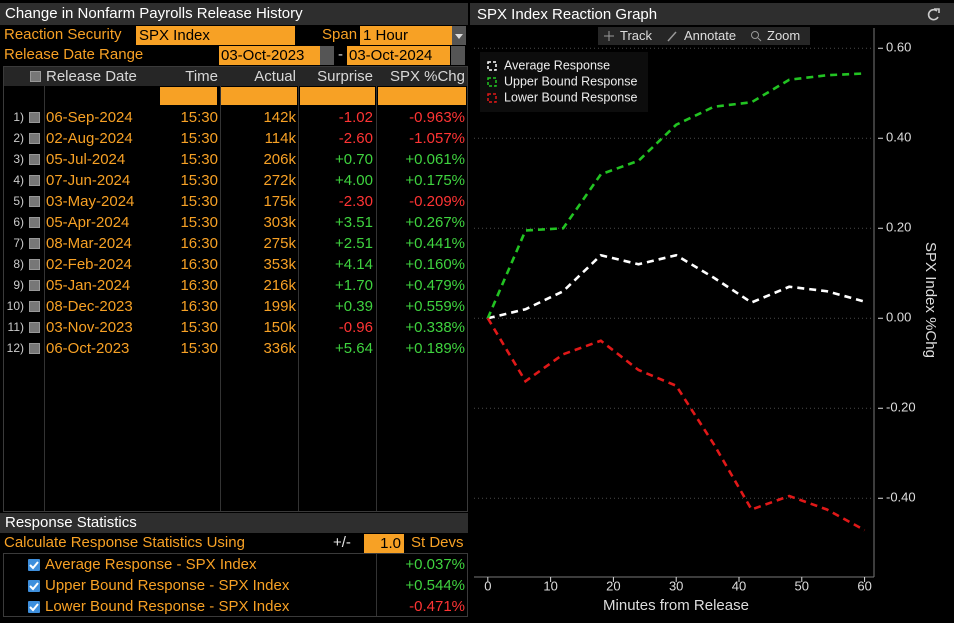 This screenshot has width=954, height=623. I want to click on dropdown-icon, so click(459, 36).